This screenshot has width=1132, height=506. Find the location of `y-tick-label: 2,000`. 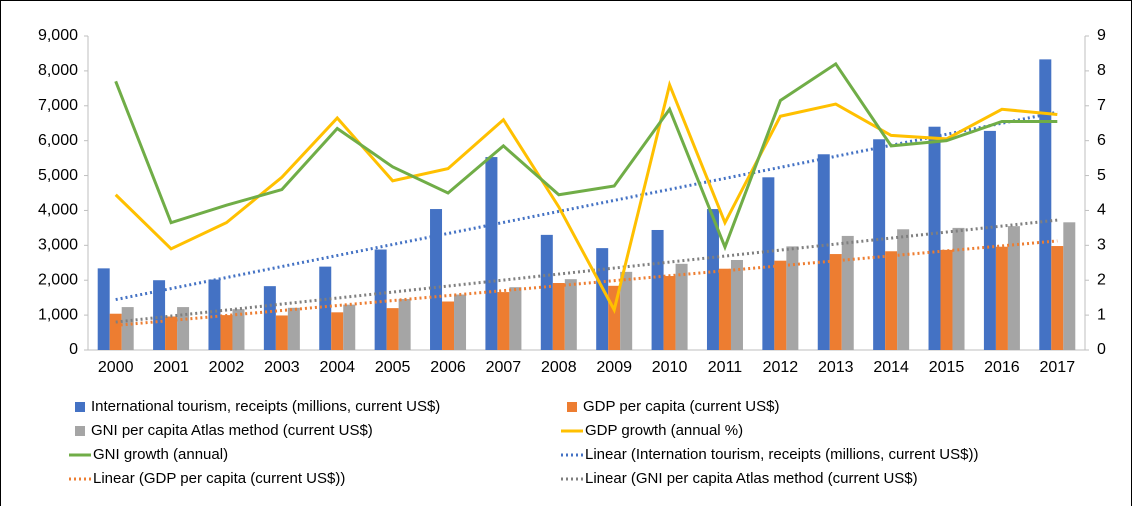

y-tick-label: 2,000 is located at coordinates (58, 279).